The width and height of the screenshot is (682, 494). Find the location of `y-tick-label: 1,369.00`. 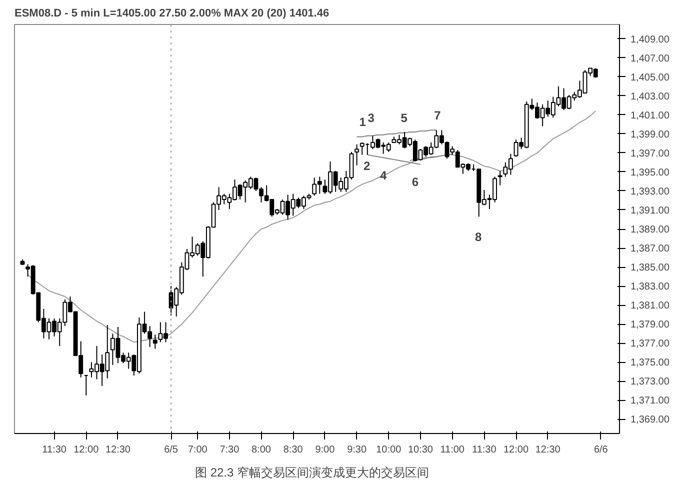

y-tick-label: 1,369.00 is located at coordinates (650, 420).